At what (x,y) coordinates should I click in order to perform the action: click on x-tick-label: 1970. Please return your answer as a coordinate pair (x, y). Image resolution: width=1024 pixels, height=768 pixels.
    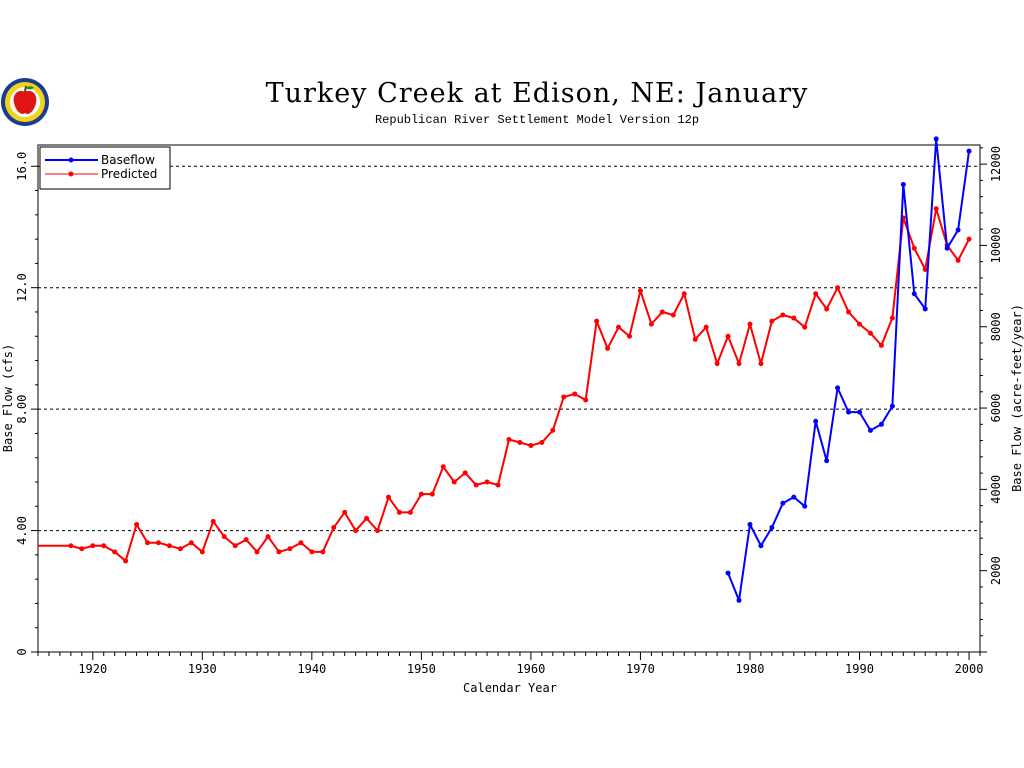
    Looking at the image, I should click on (640, 669).